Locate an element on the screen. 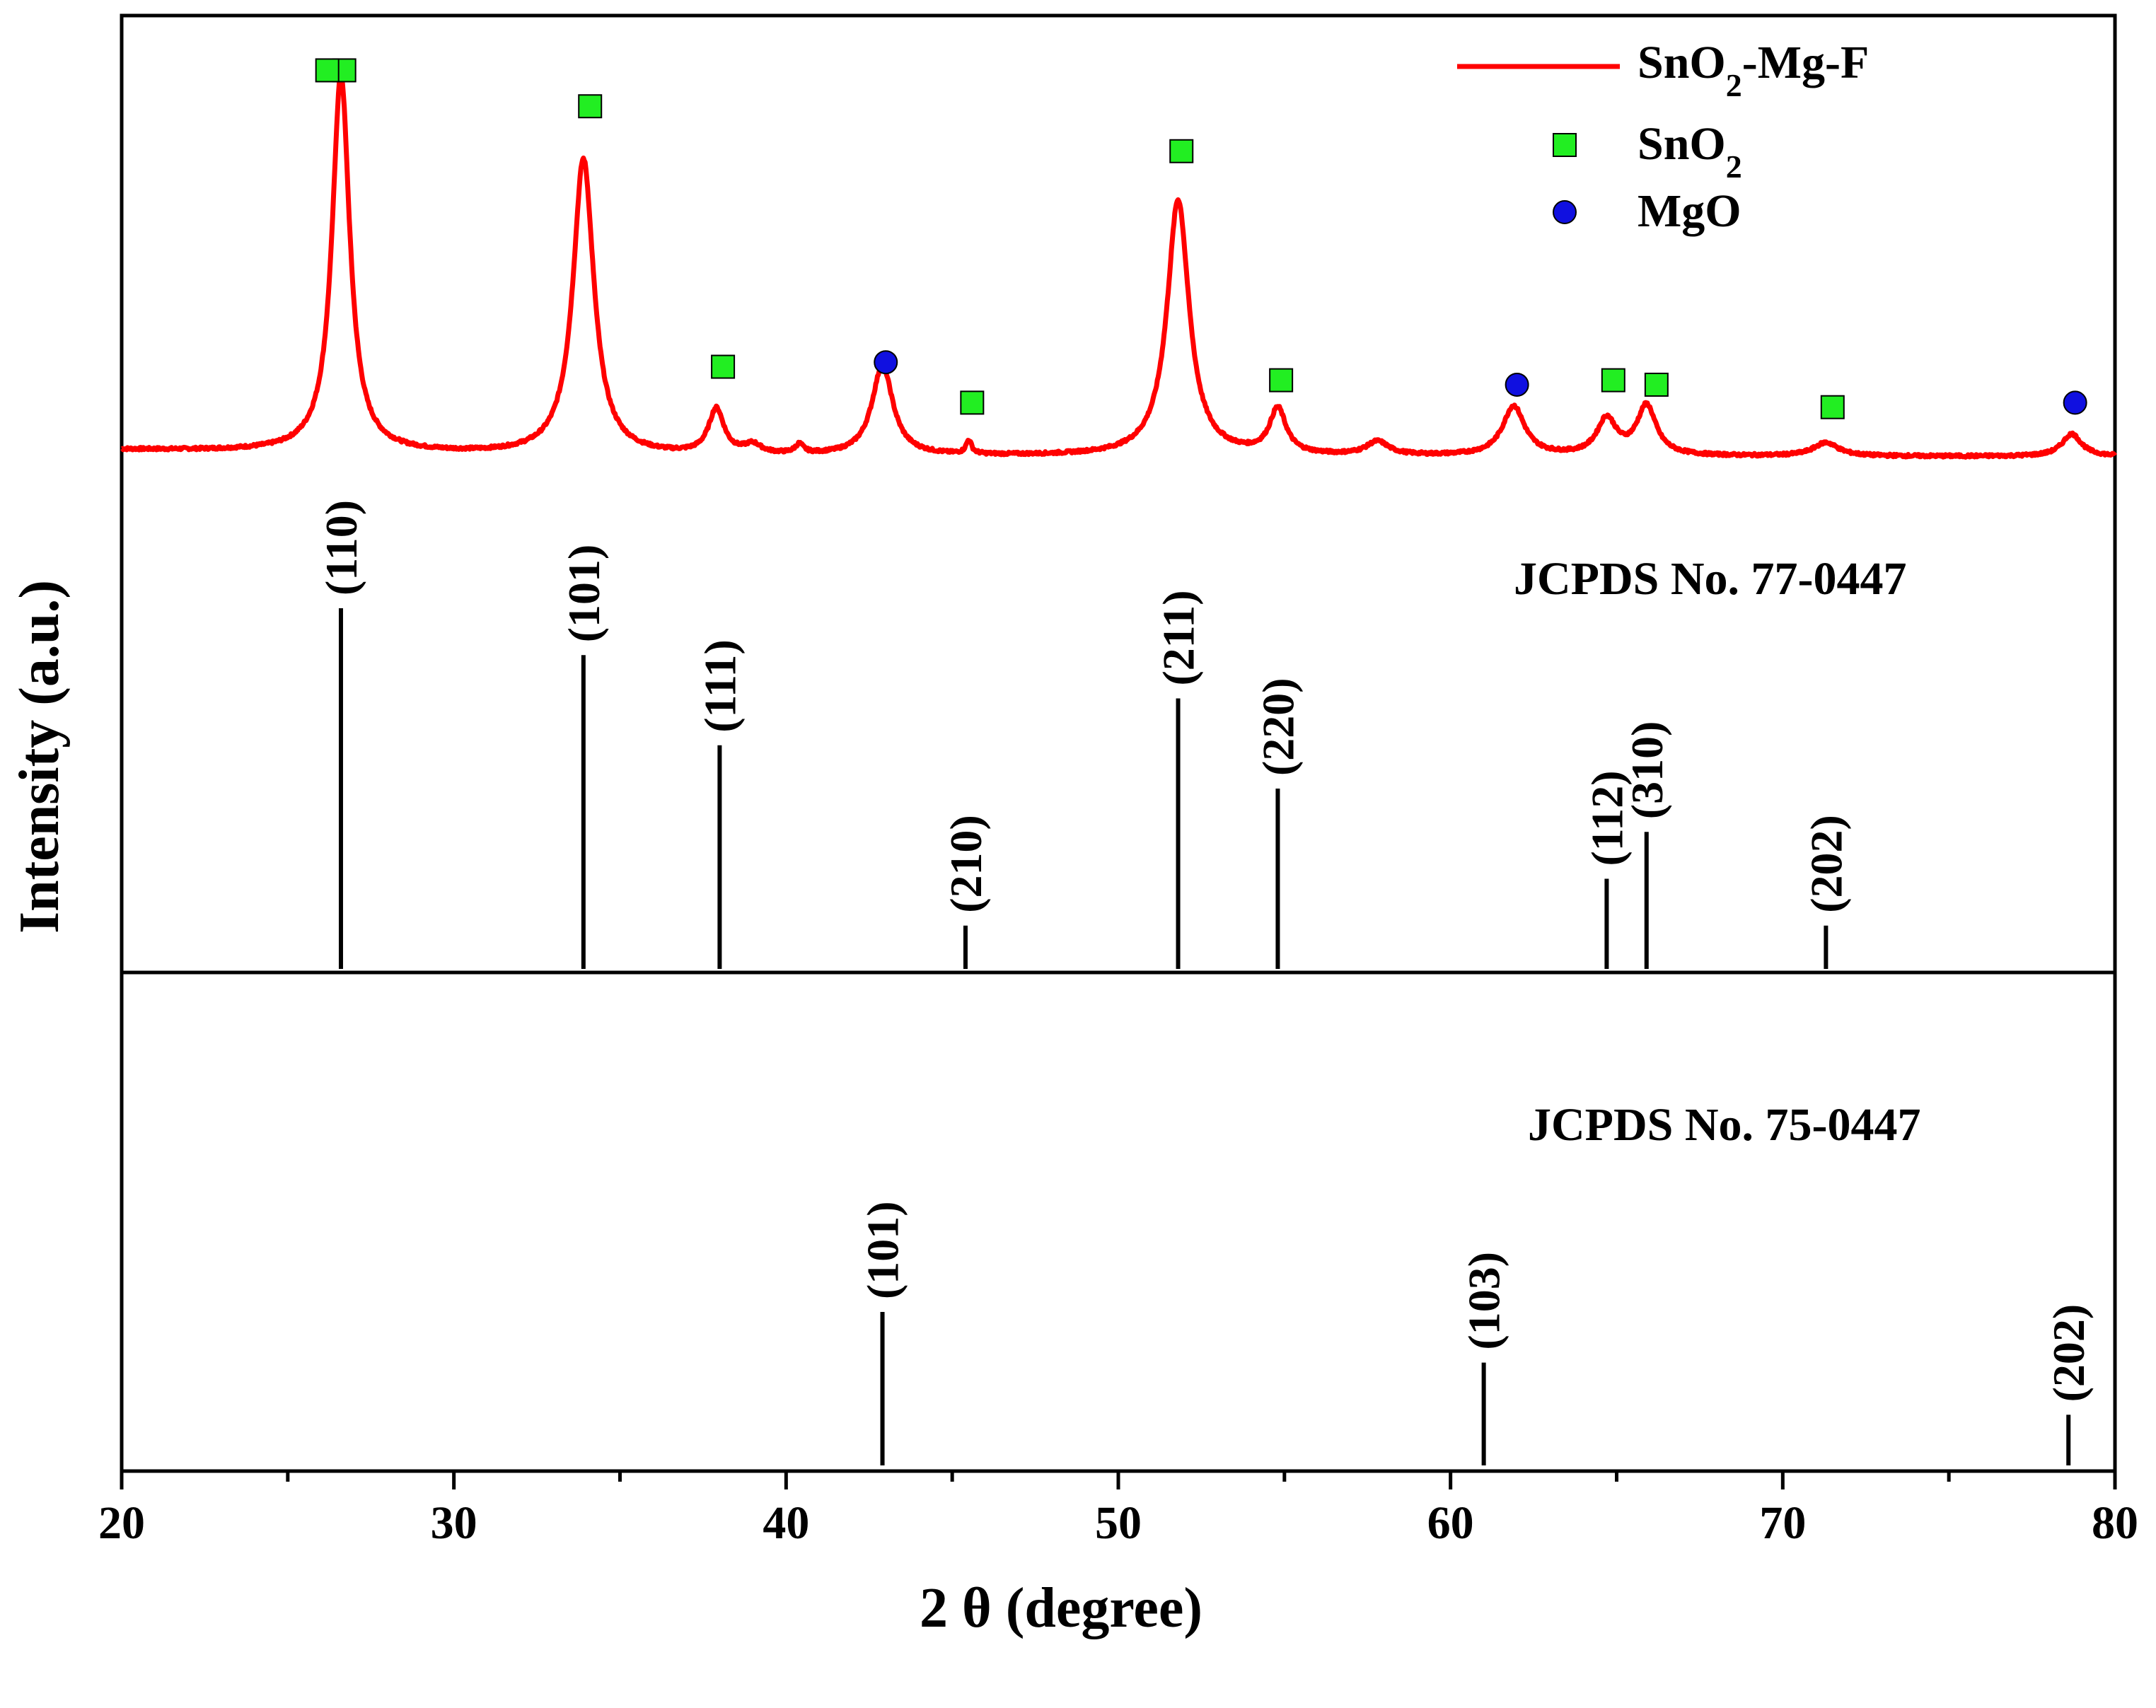  hkl-label: (110) is located at coordinates (341, 548).